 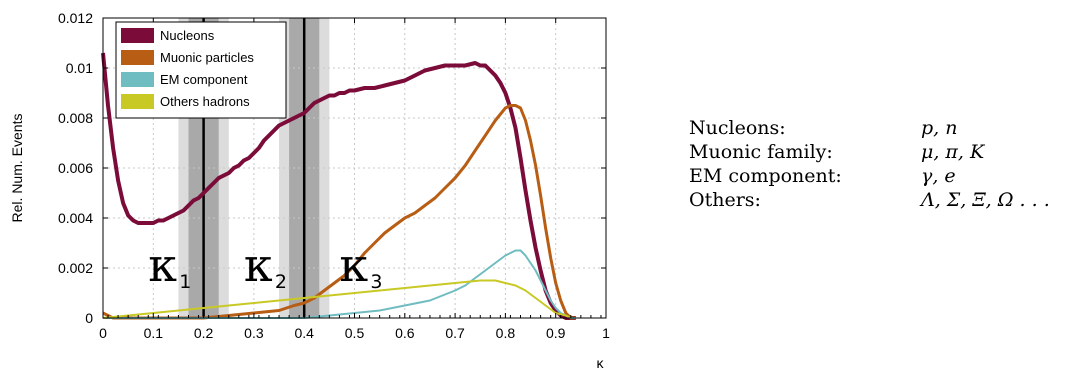 What do you see at coordinates (869, 200) in the screenshot?
I see `particle-row-others: Others: Λ, Σ, Ξ, Ω . . .` at bounding box center [869, 200].